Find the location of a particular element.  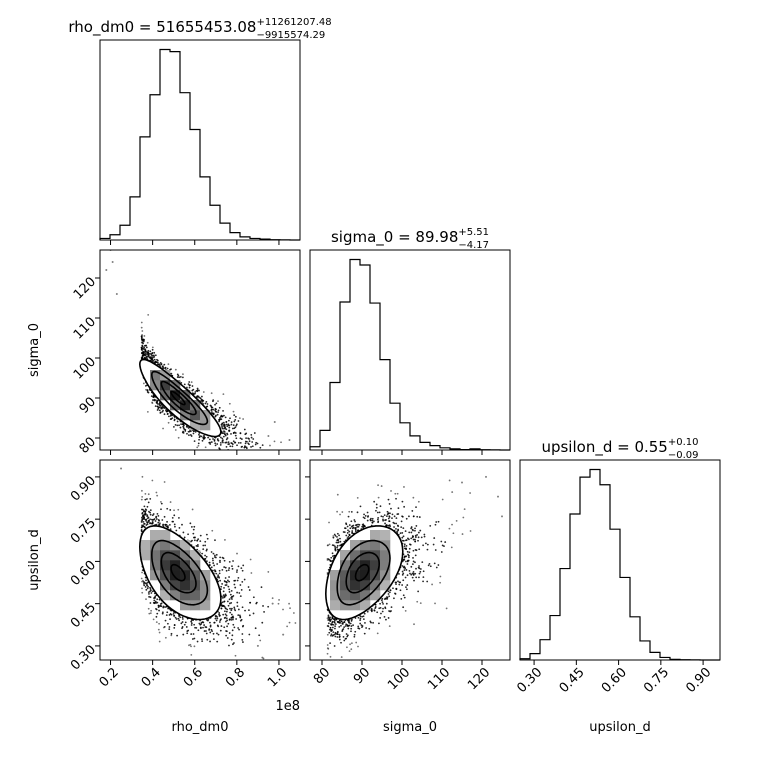

x-offset-label: 1e8 is located at coordinates (287, 706).